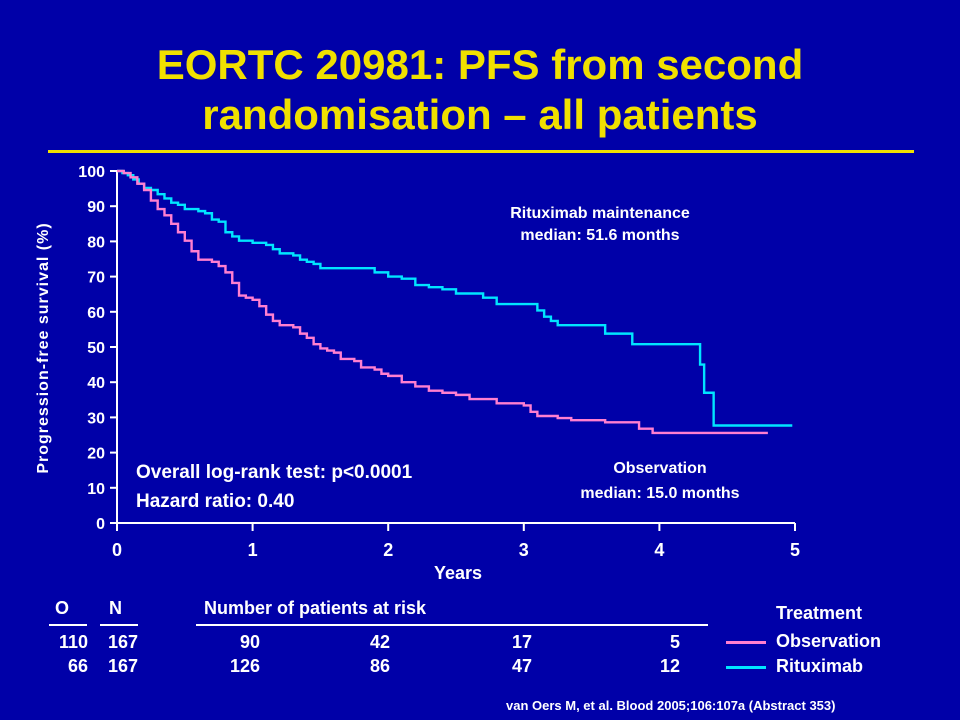 This screenshot has height=720, width=960. What do you see at coordinates (96, 348) in the screenshot?
I see `y-tick-label: 50` at bounding box center [96, 348].